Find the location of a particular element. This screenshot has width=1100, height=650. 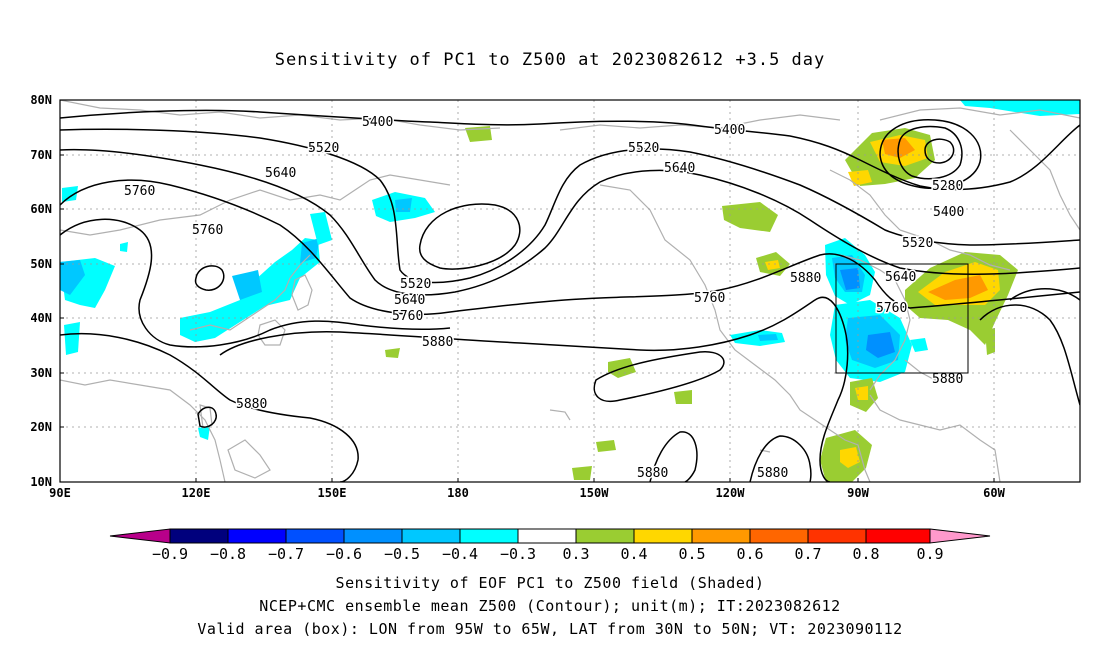

lon-tick-label: 150E is located at coordinates (332, 493).